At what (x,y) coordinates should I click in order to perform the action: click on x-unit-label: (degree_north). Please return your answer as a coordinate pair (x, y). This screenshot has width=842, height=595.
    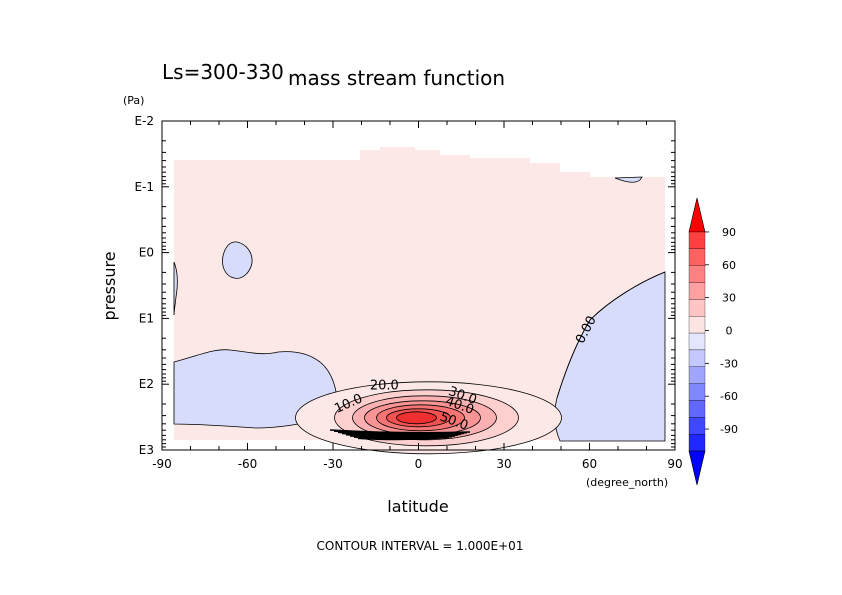
    Looking at the image, I should click on (627, 482).